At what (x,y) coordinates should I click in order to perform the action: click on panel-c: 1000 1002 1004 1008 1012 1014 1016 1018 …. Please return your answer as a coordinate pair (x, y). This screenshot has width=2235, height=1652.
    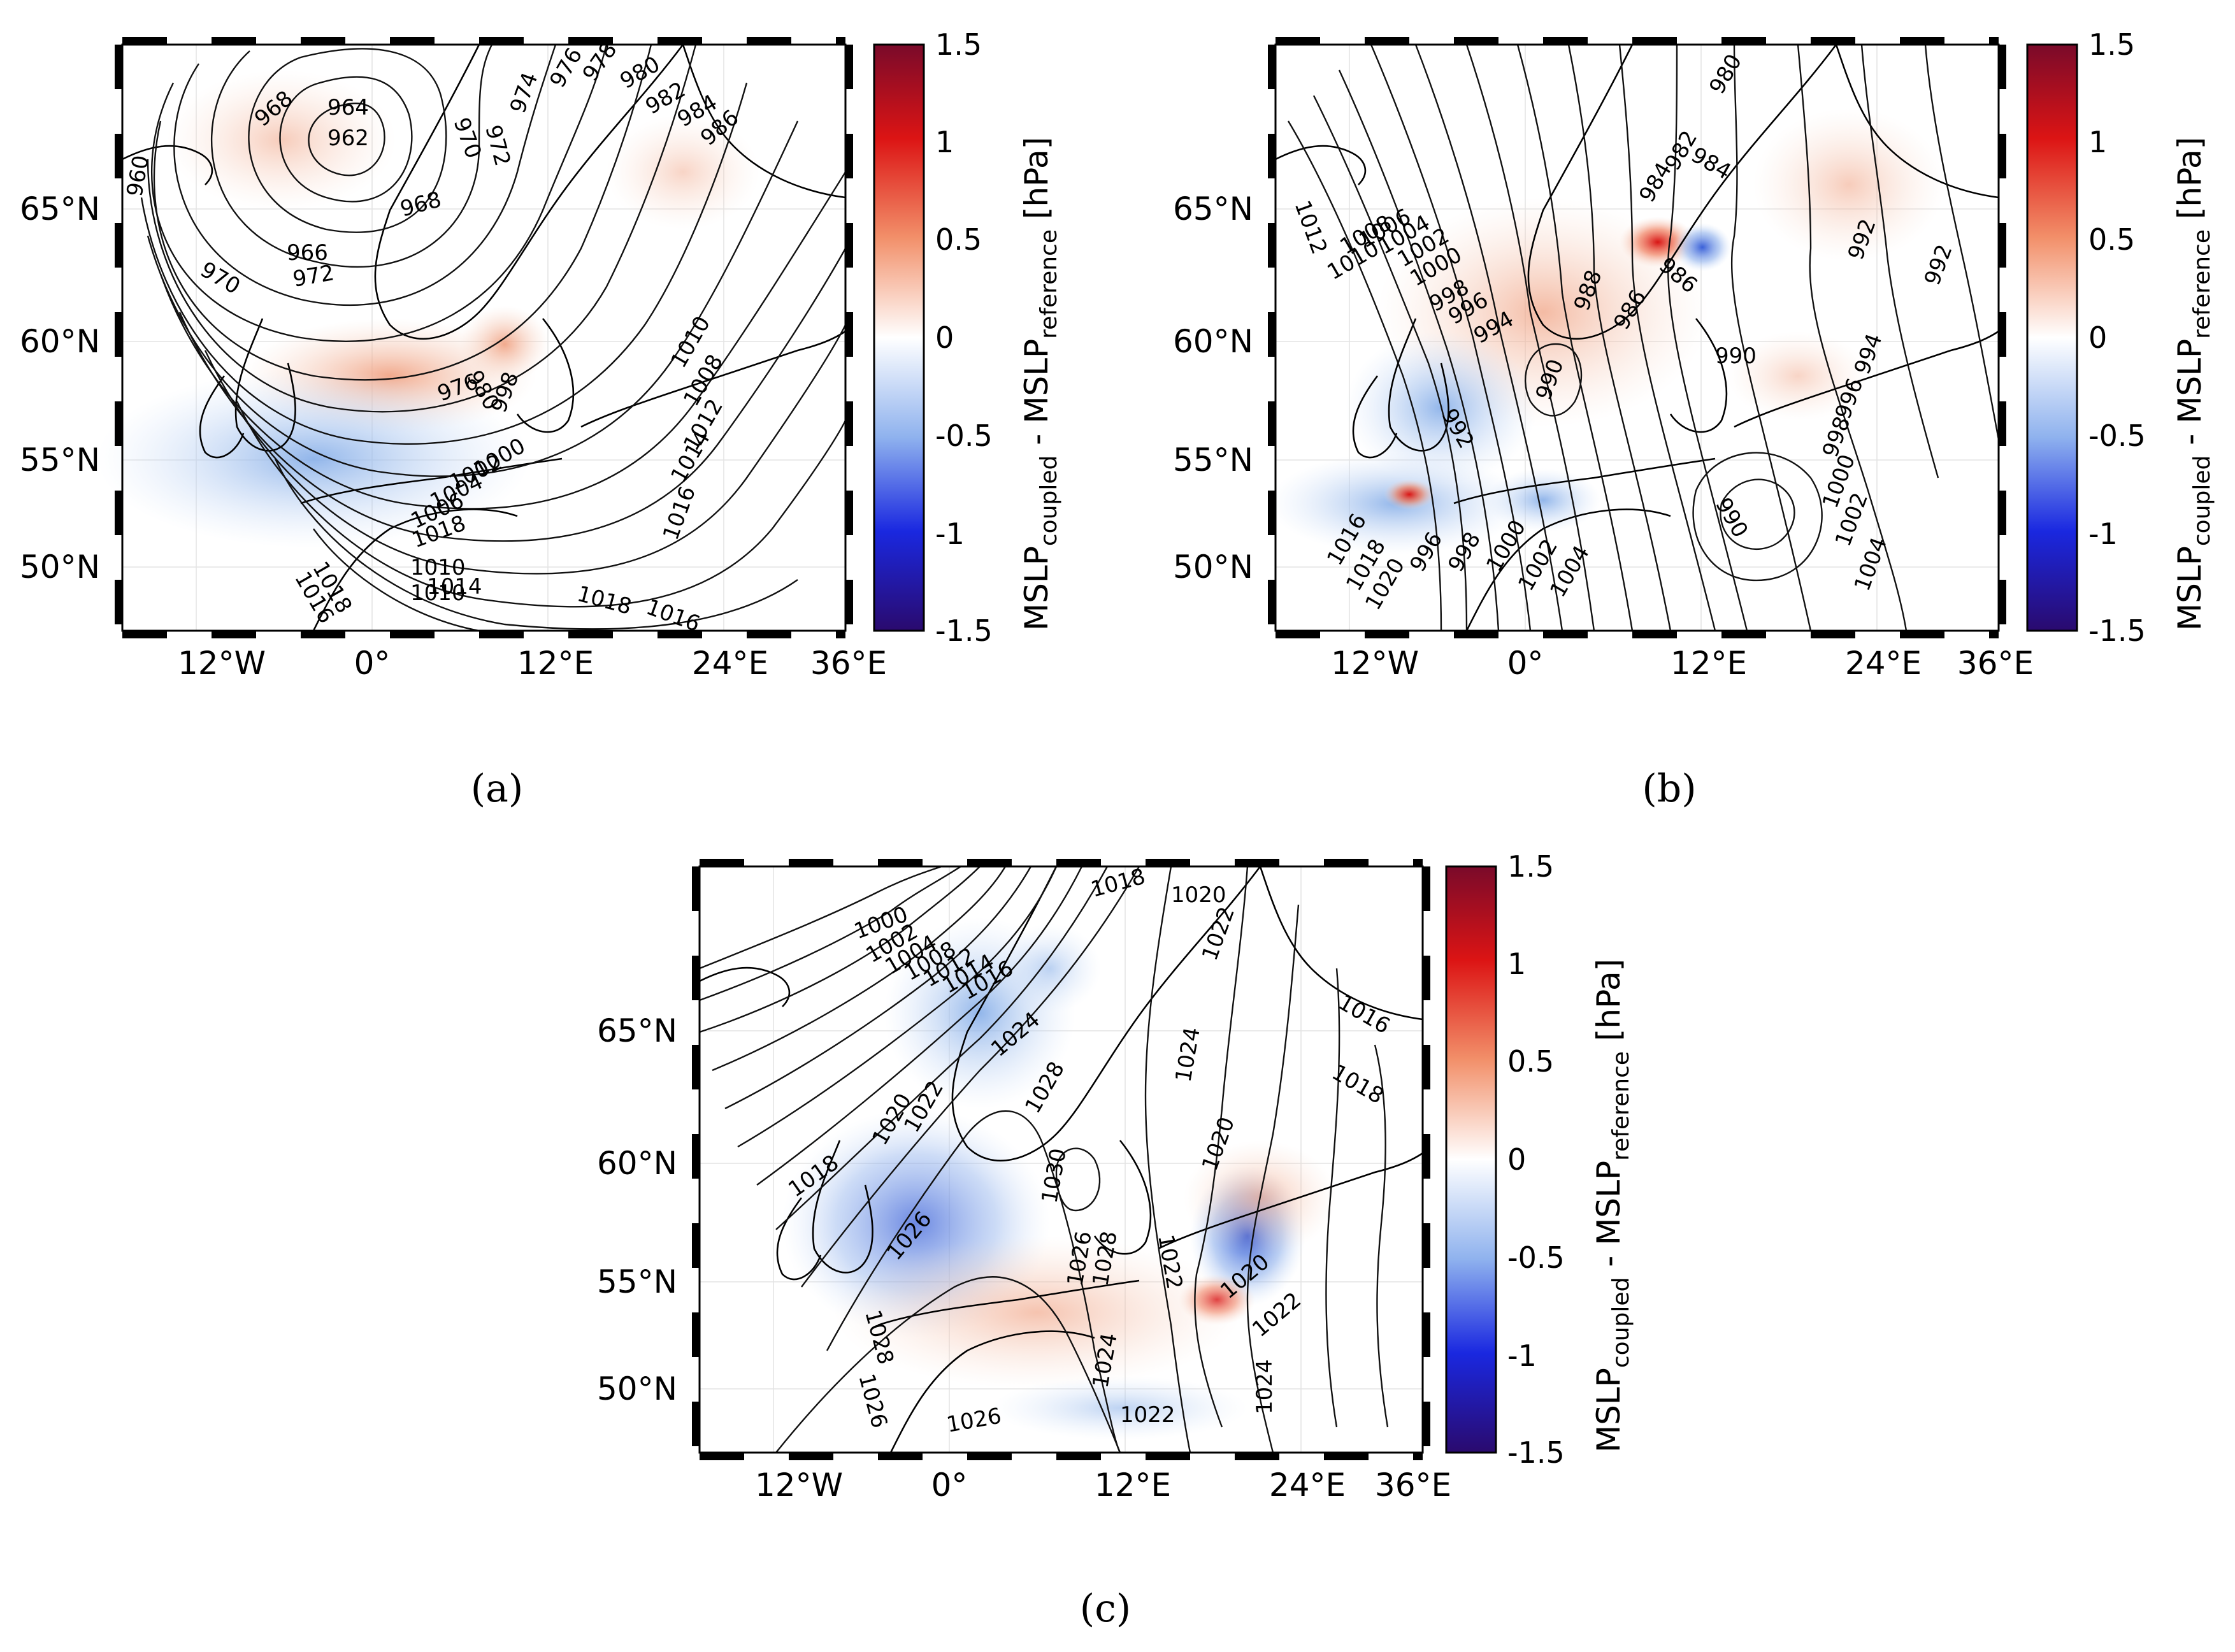
    Looking at the image, I should click on (1024, 1181).